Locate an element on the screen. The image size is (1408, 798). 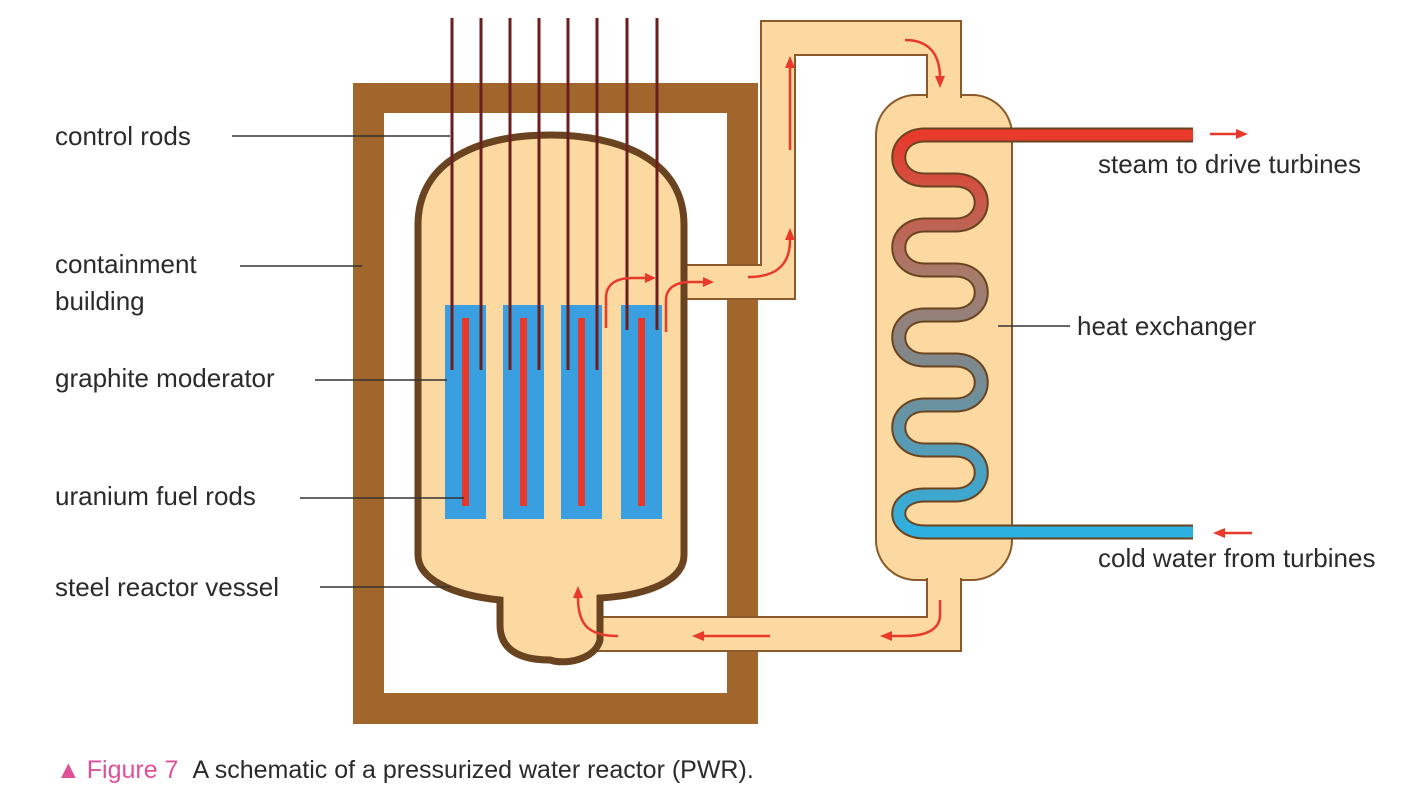
label-steam: steam to drive turbines is located at coordinates (1229, 164).